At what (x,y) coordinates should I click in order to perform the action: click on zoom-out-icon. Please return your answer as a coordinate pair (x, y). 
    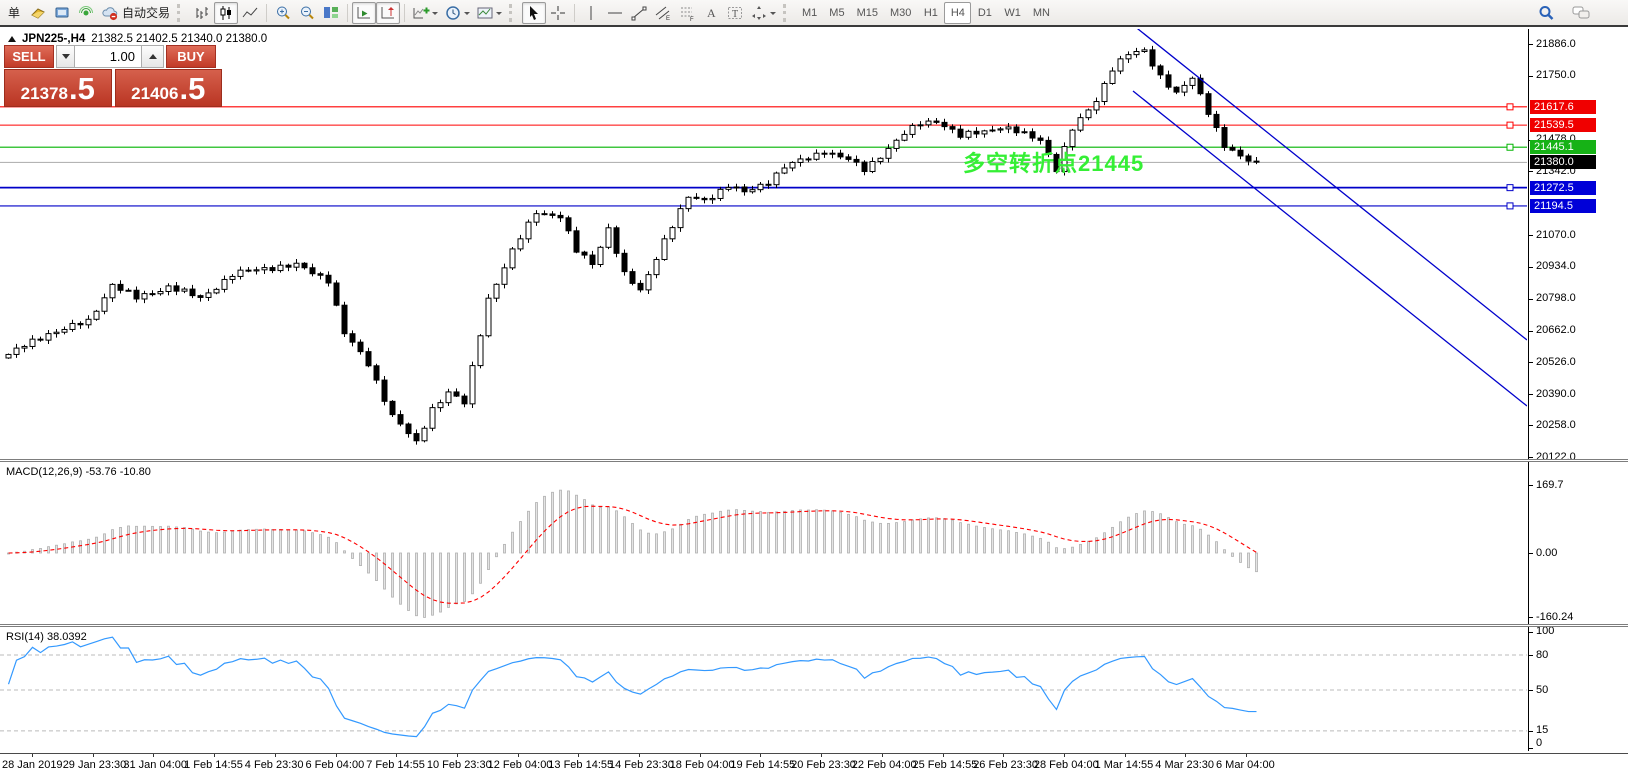
    Looking at the image, I should click on (307, 13).